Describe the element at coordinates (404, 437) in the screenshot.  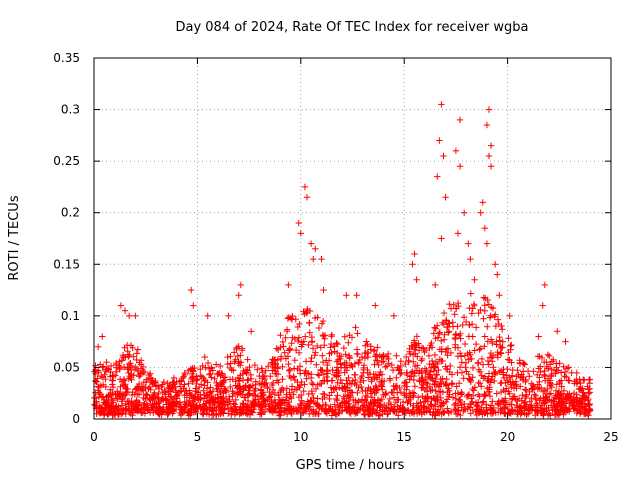
I see `x-tick-label: 15` at that location.